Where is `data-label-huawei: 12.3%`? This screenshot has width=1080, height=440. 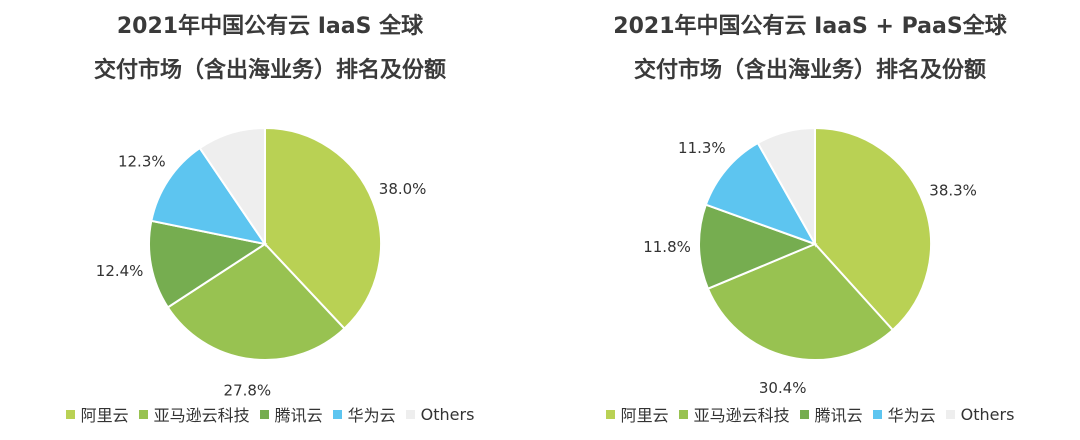 data-label-huawei: 12.3% is located at coordinates (142, 161).